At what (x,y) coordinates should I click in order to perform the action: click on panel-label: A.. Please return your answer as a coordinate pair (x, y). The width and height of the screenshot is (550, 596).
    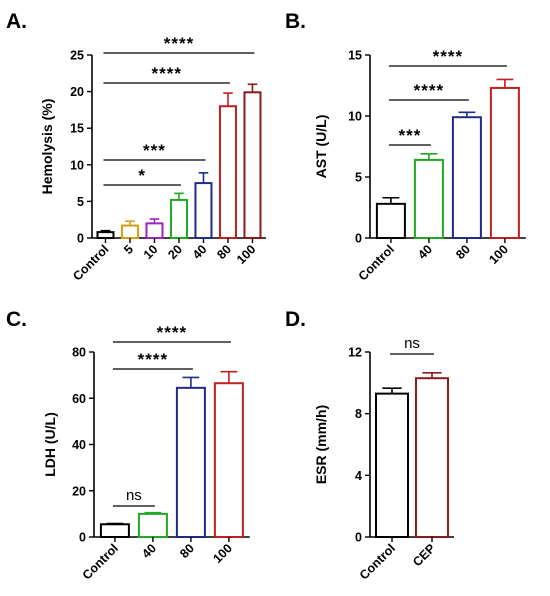
    Looking at the image, I should click on (16, 21).